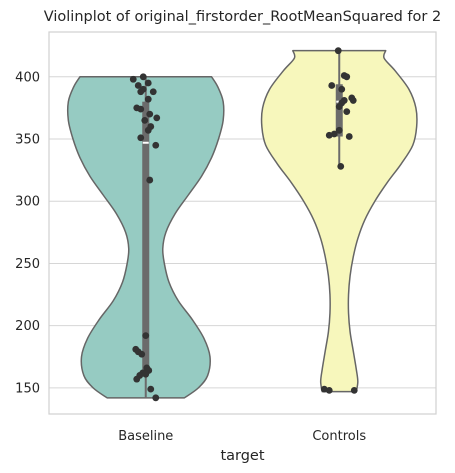 The image size is (455, 473). What do you see at coordinates (242, 456) in the screenshot?
I see `x-axis-label: target` at bounding box center [242, 456].